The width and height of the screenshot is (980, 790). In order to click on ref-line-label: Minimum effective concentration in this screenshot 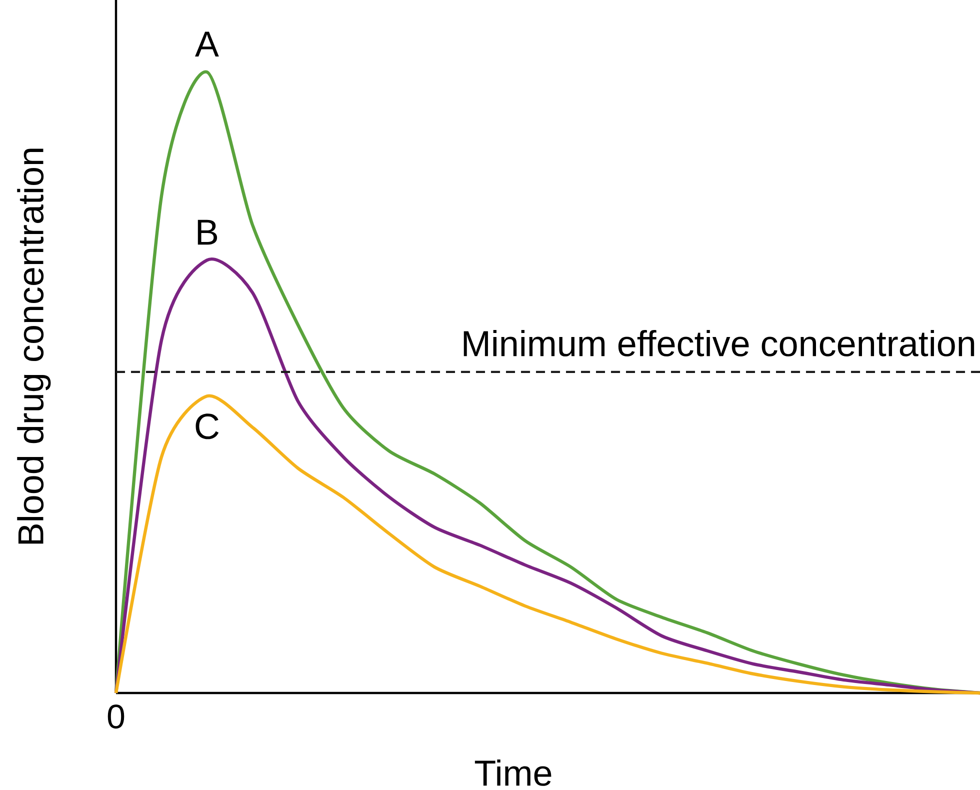, I will do `click(719, 343)`.